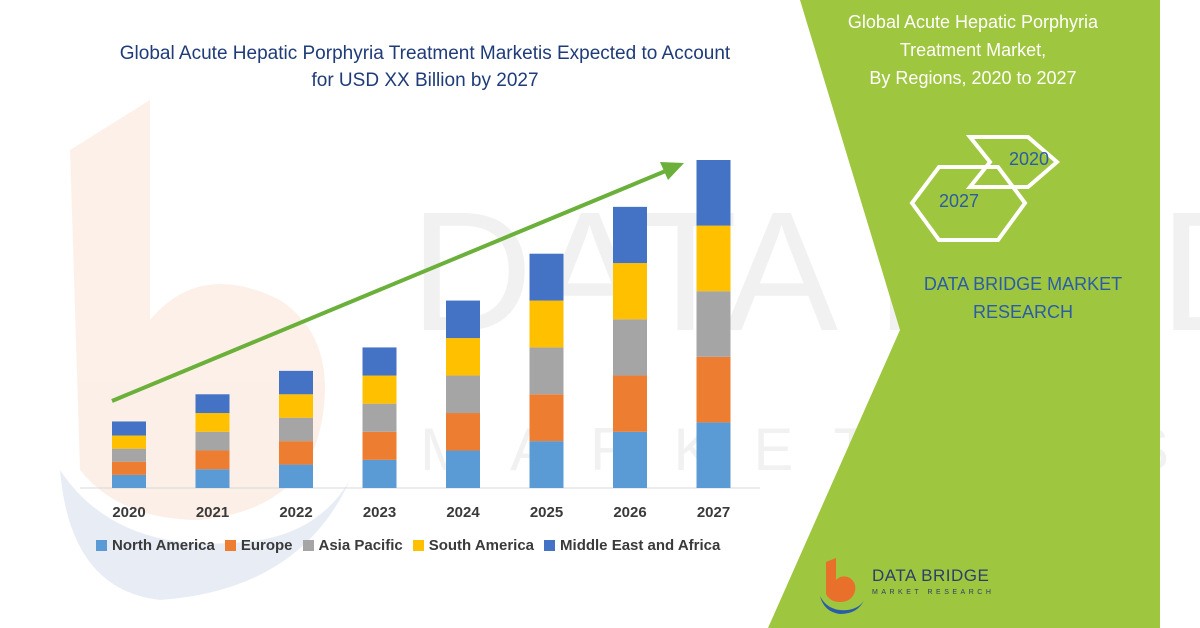  I want to click on side-panel-brand: DATA BRIDGE MARKET RESEARCH, so click(1023, 298).